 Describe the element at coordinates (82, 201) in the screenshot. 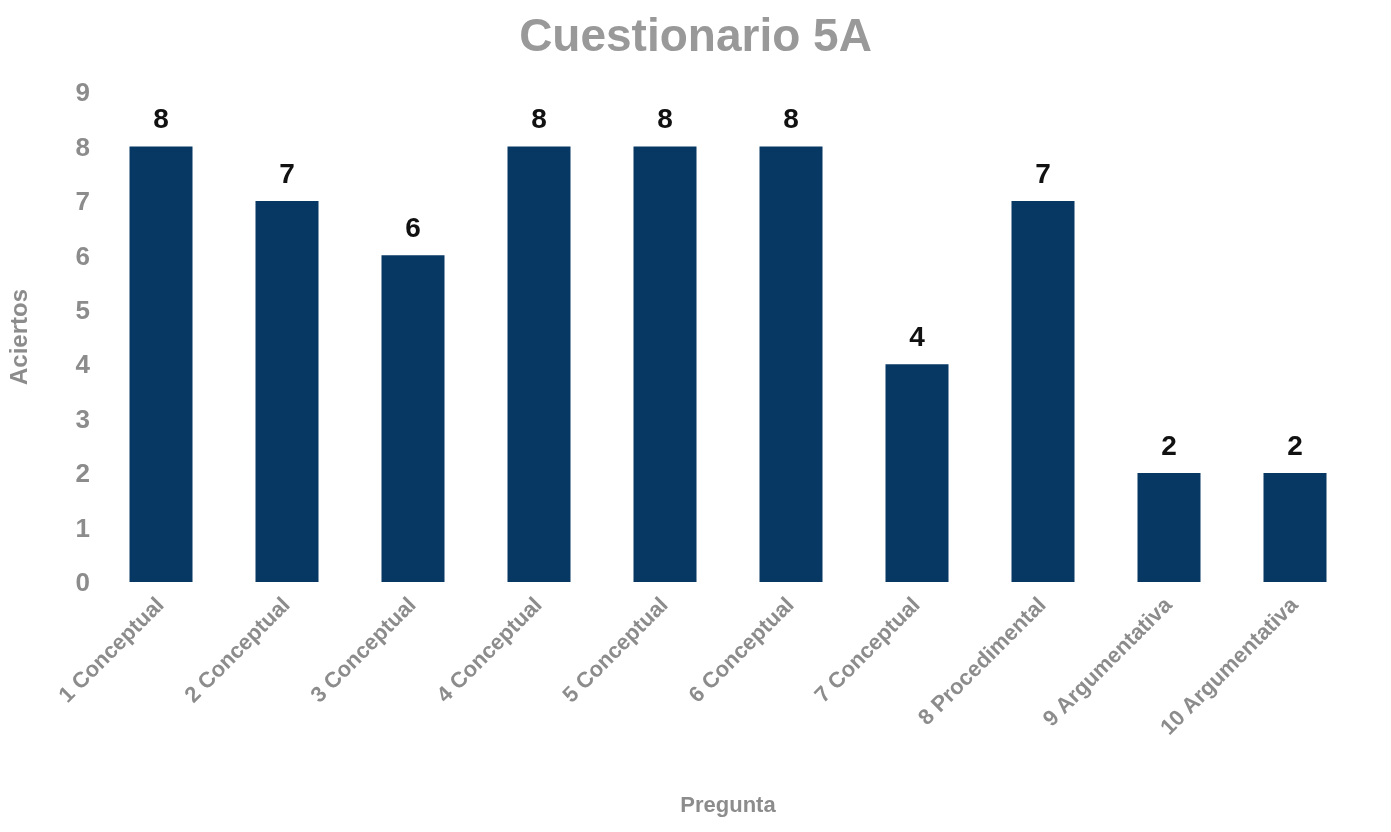

I see `y-tick-label: 7` at that location.